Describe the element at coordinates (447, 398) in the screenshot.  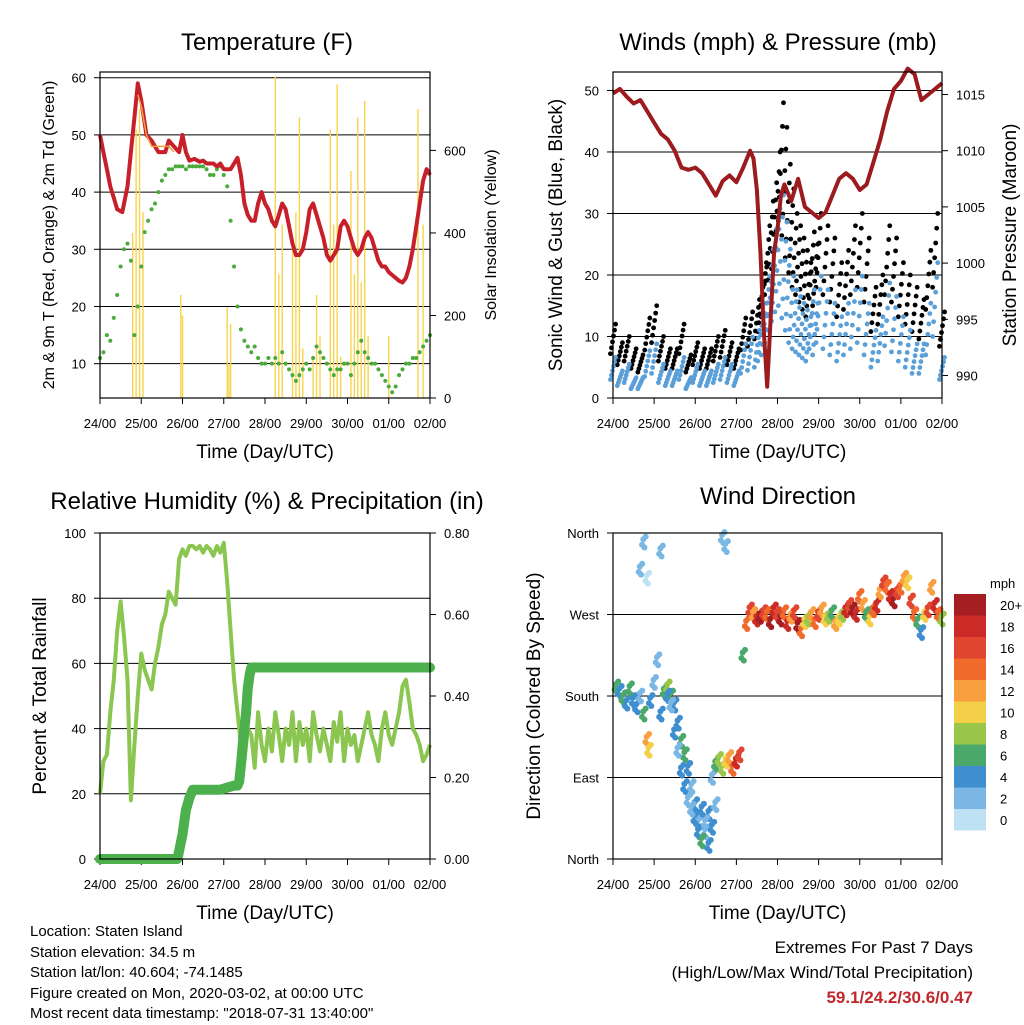
I see `y2-tick-label: 0` at that location.